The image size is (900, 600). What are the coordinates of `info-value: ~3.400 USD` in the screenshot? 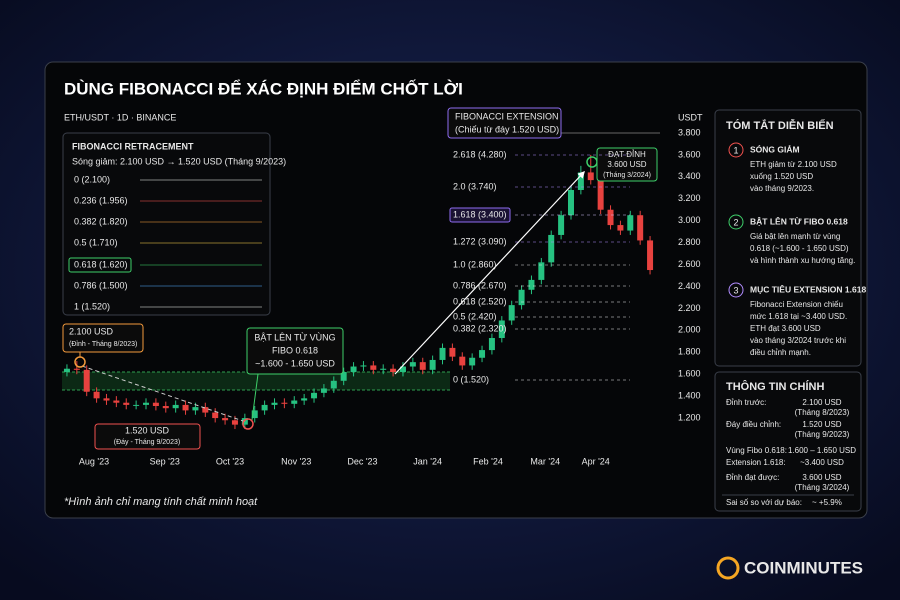 It's located at (822, 462).